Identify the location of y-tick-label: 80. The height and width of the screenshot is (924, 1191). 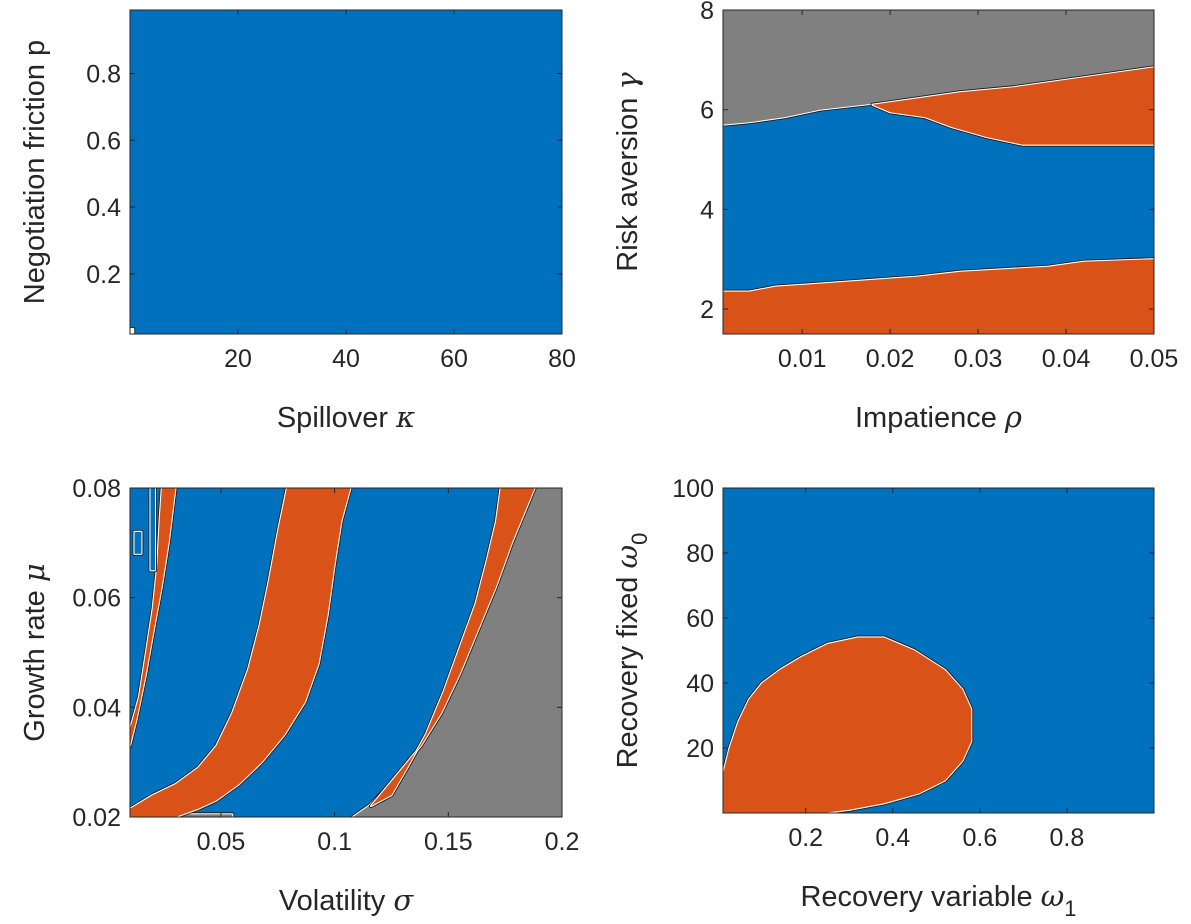
(700, 554).